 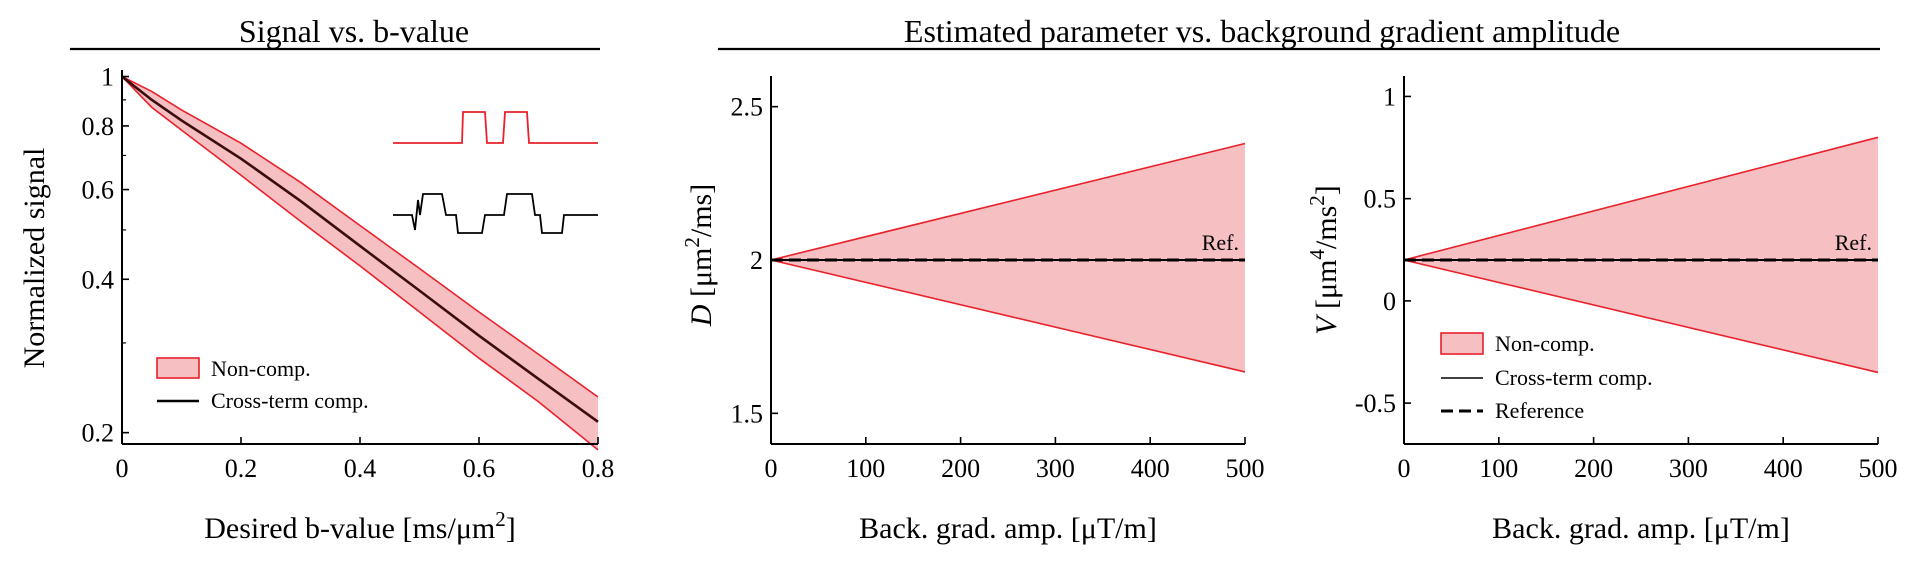 What do you see at coordinates (1641, 528) in the screenshot?
I see `x-label-3: Back. grad. amp. [μT/m]` at bounding box center [1641, 528].